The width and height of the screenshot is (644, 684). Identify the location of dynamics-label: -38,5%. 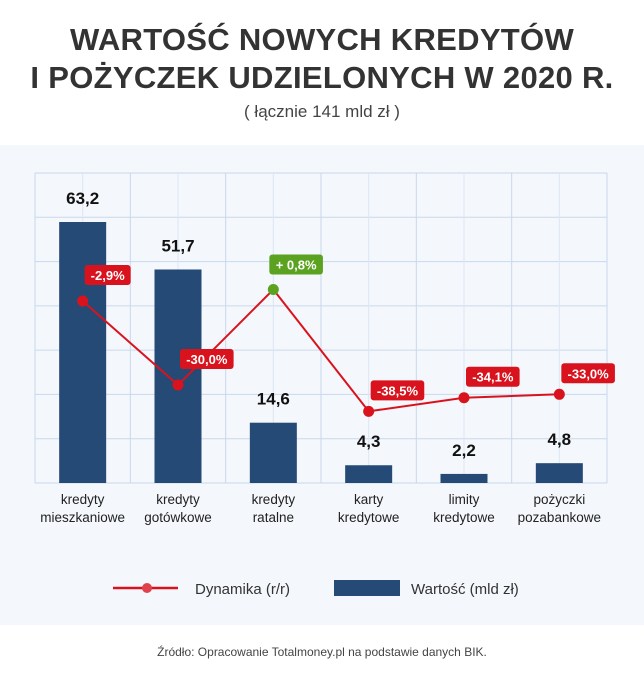
(398, 390).